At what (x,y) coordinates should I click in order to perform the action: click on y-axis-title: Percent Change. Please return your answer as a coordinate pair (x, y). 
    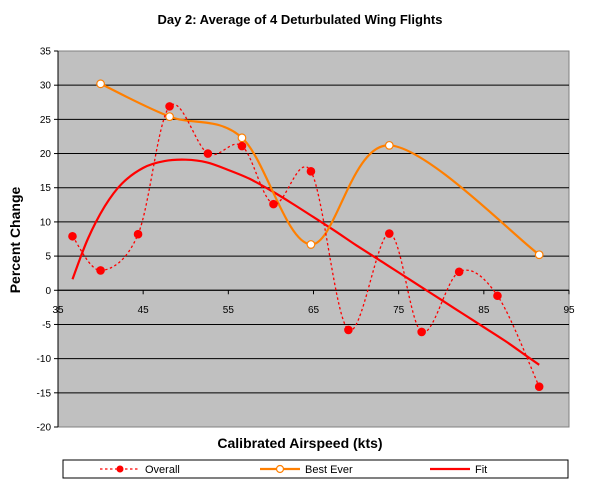
    Looking at the image, I should click on (15, 239).